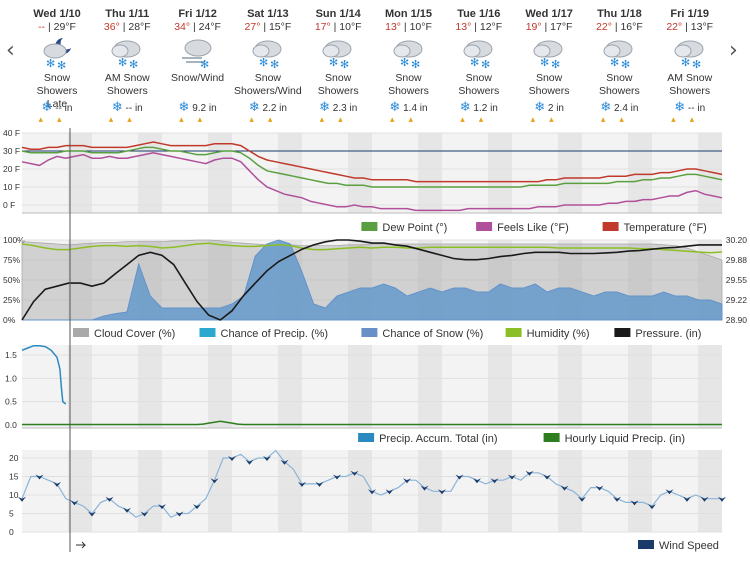 Image resolution: width=750 pixels, height=563 pixels. Describe the element at coordinates (737, 300) in the screenshot. I see `y-right-tick-label: 29.22` at that location.